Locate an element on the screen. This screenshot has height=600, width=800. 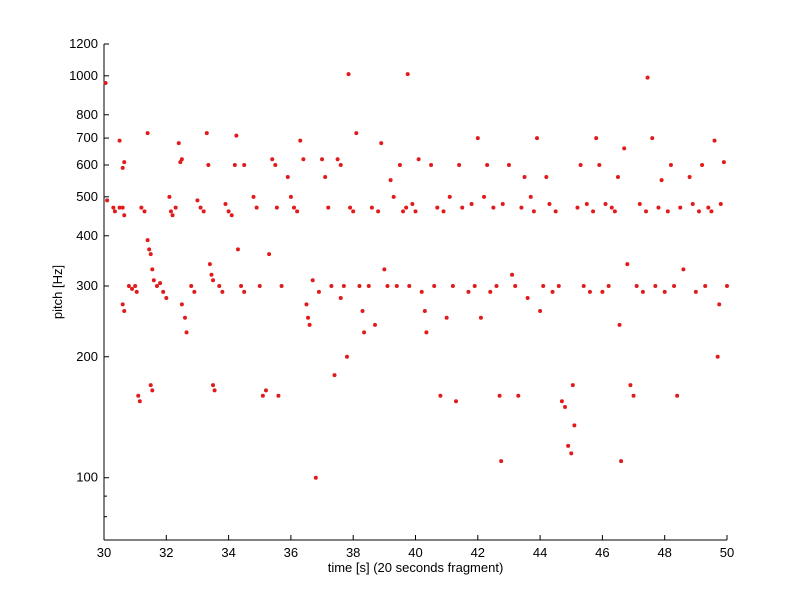
y-tick-label: 800 is located at coordinates (87, 114).